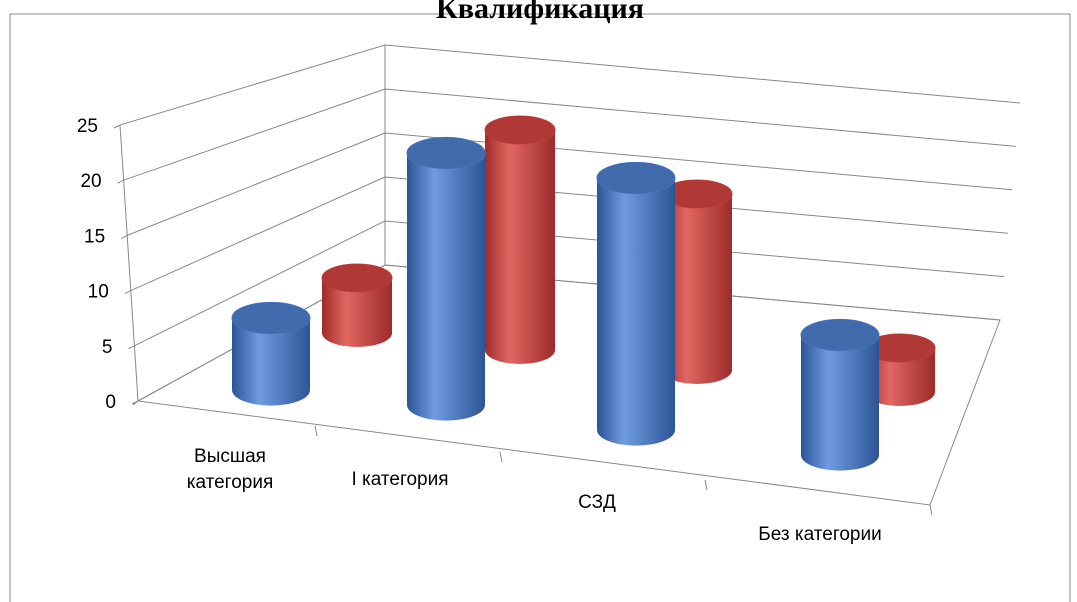 This screenshot has height=602, width=1077. Describe the element at coordinates (87, 126) in the screenshot. I see `y-tick-label: 25` at that location.